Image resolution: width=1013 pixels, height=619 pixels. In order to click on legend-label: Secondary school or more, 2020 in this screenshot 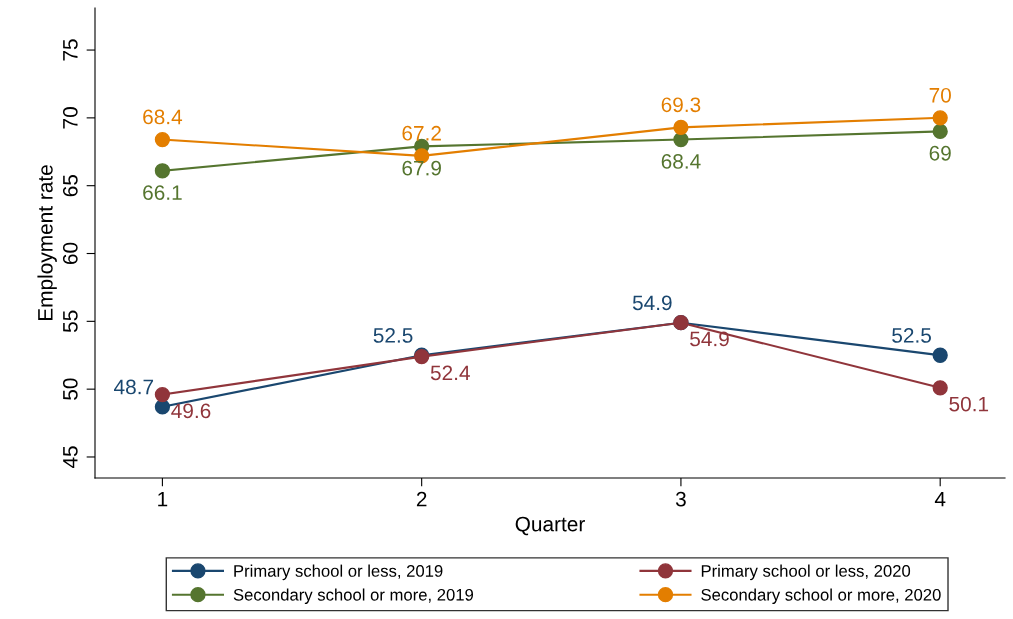, I will do `click(821, 596)`.